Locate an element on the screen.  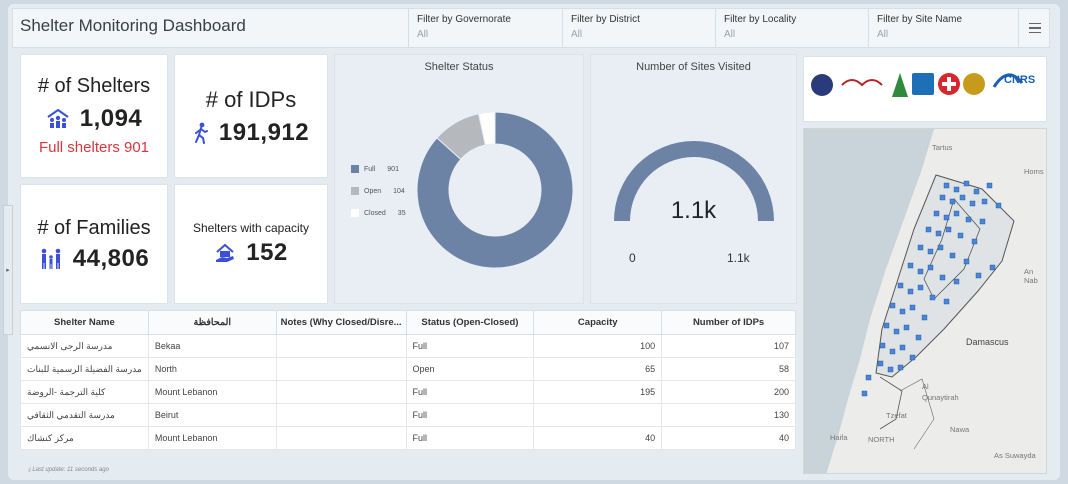
shelters-value: 1,094 is located at coordinates (111, 118).